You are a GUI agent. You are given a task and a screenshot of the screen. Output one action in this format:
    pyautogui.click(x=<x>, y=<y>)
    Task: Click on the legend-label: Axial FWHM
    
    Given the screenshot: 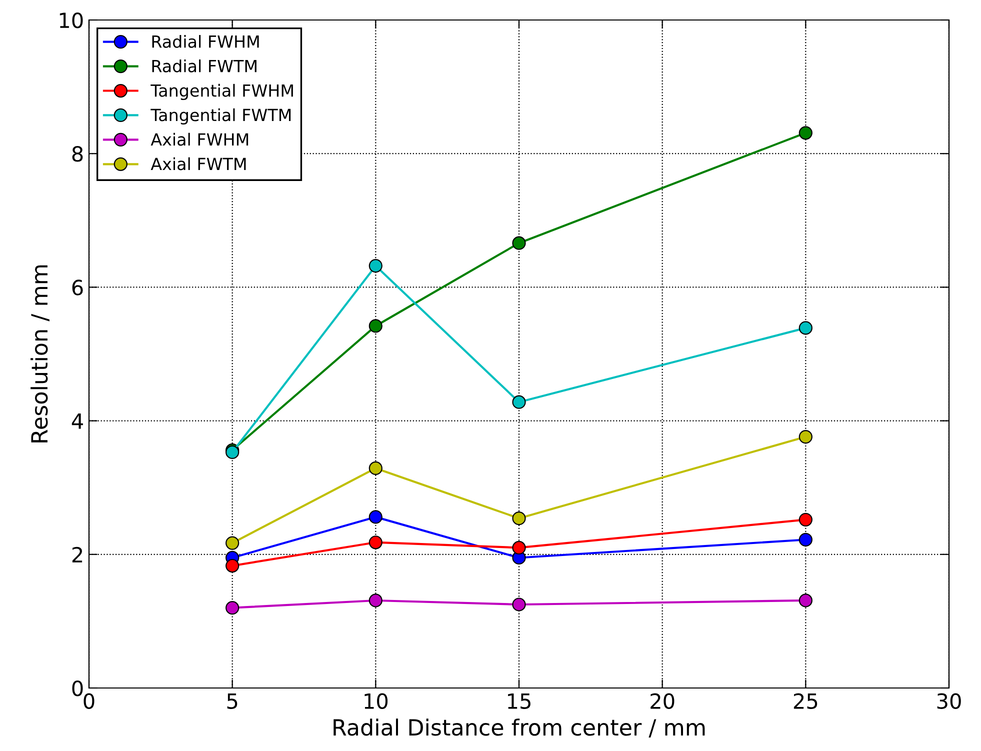 What is the action you would take?
    pyautogui.click(x=199, y=139)
    